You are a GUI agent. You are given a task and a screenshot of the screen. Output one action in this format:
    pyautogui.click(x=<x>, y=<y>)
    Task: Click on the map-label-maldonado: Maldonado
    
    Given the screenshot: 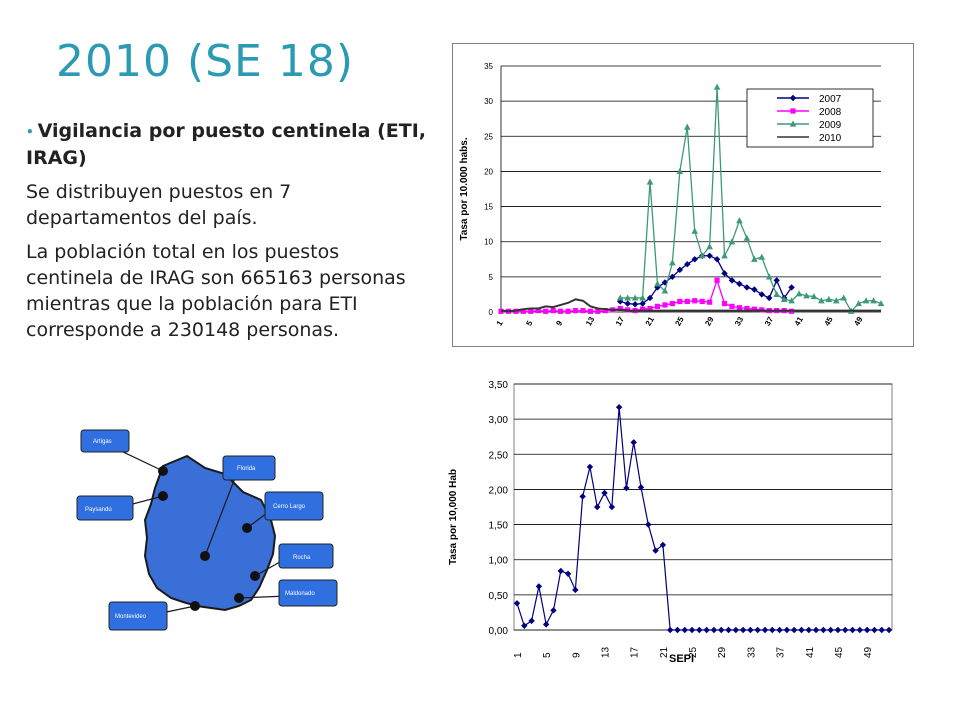 What is the action you would take?
    pyautogui.click(x=300, y=594)
    